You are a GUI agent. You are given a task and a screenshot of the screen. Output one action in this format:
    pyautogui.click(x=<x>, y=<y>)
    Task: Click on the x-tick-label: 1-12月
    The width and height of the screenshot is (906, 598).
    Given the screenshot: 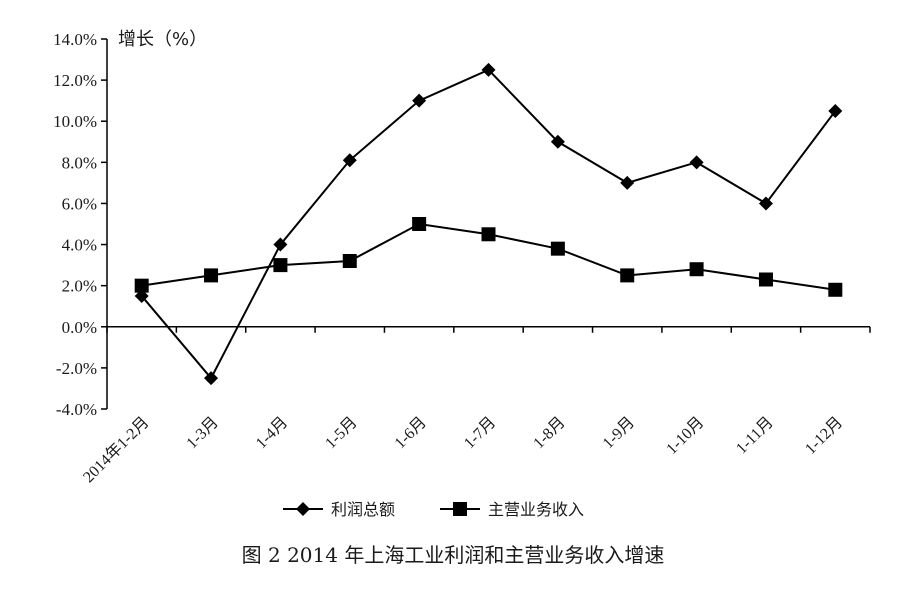 What is the action you would take?
    pyautogui.click(x=824, y=436)
    